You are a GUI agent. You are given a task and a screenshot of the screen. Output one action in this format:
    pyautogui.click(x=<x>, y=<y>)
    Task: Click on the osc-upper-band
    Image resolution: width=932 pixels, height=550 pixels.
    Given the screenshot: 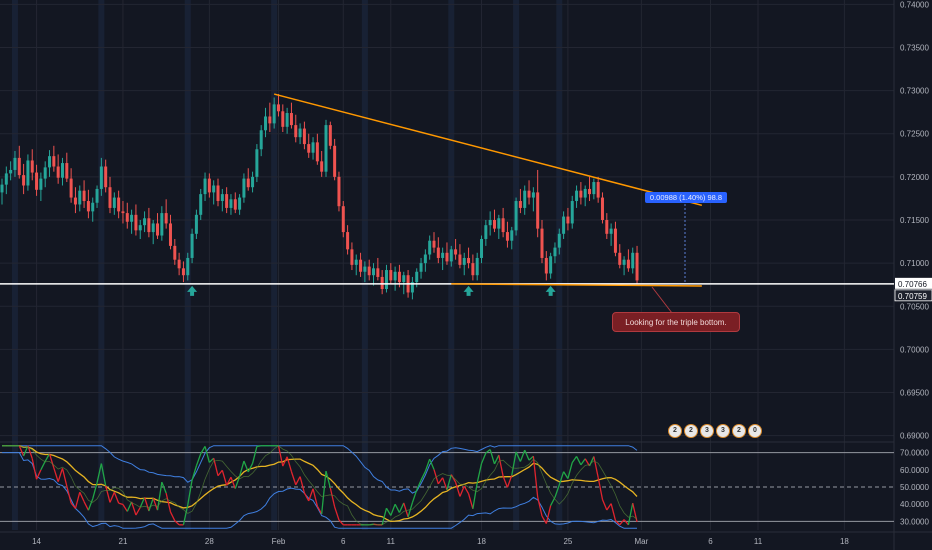 What is the action you would take?
    pyautogui.click(x=320, y=469)
    